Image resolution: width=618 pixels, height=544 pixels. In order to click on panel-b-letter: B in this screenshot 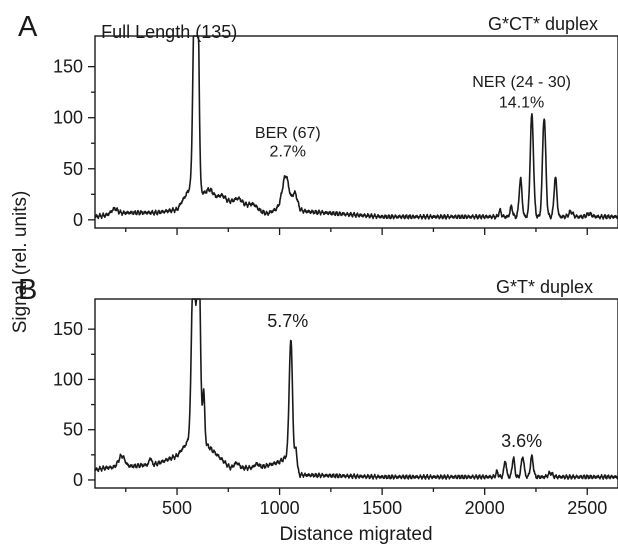, I will do `click(27, 290)`.